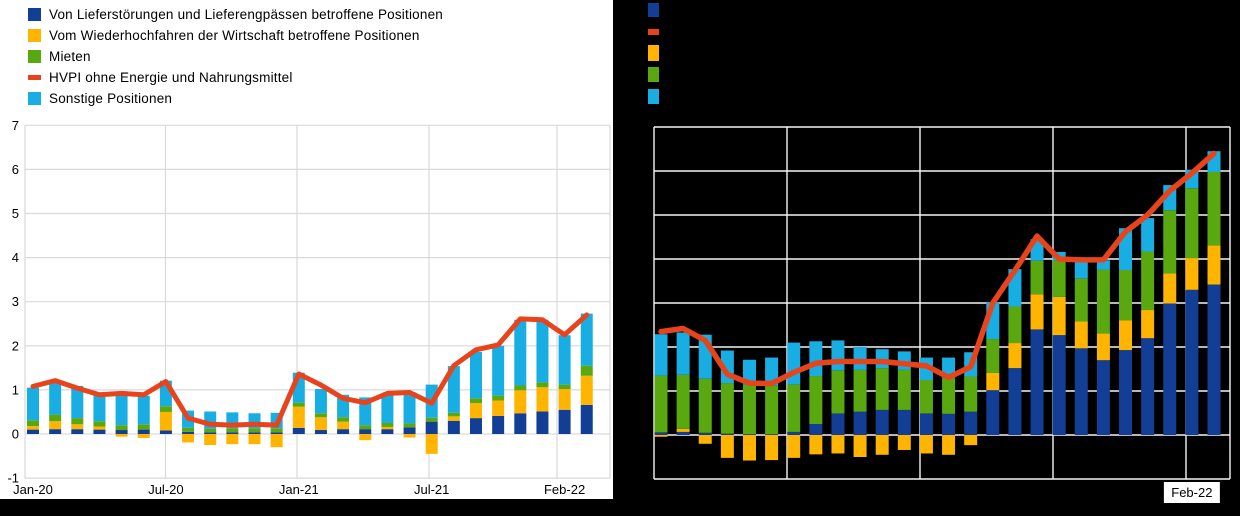  I want to click on x-axis-labels: Jan-20 Jul-20 Jan-21 Jul-21 Feb-22, so click(299, 489).